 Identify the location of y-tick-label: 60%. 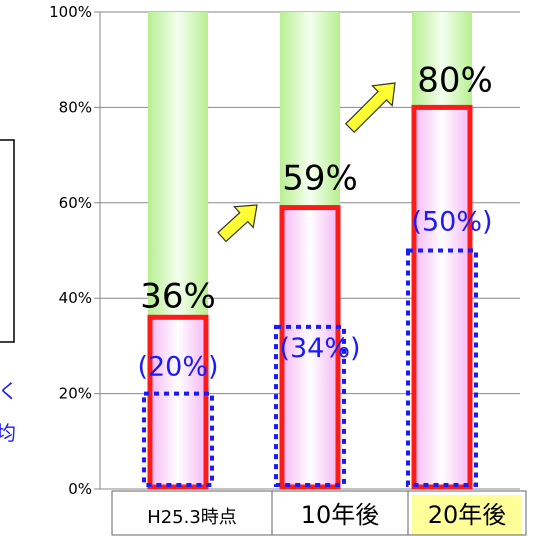
(75, 203).